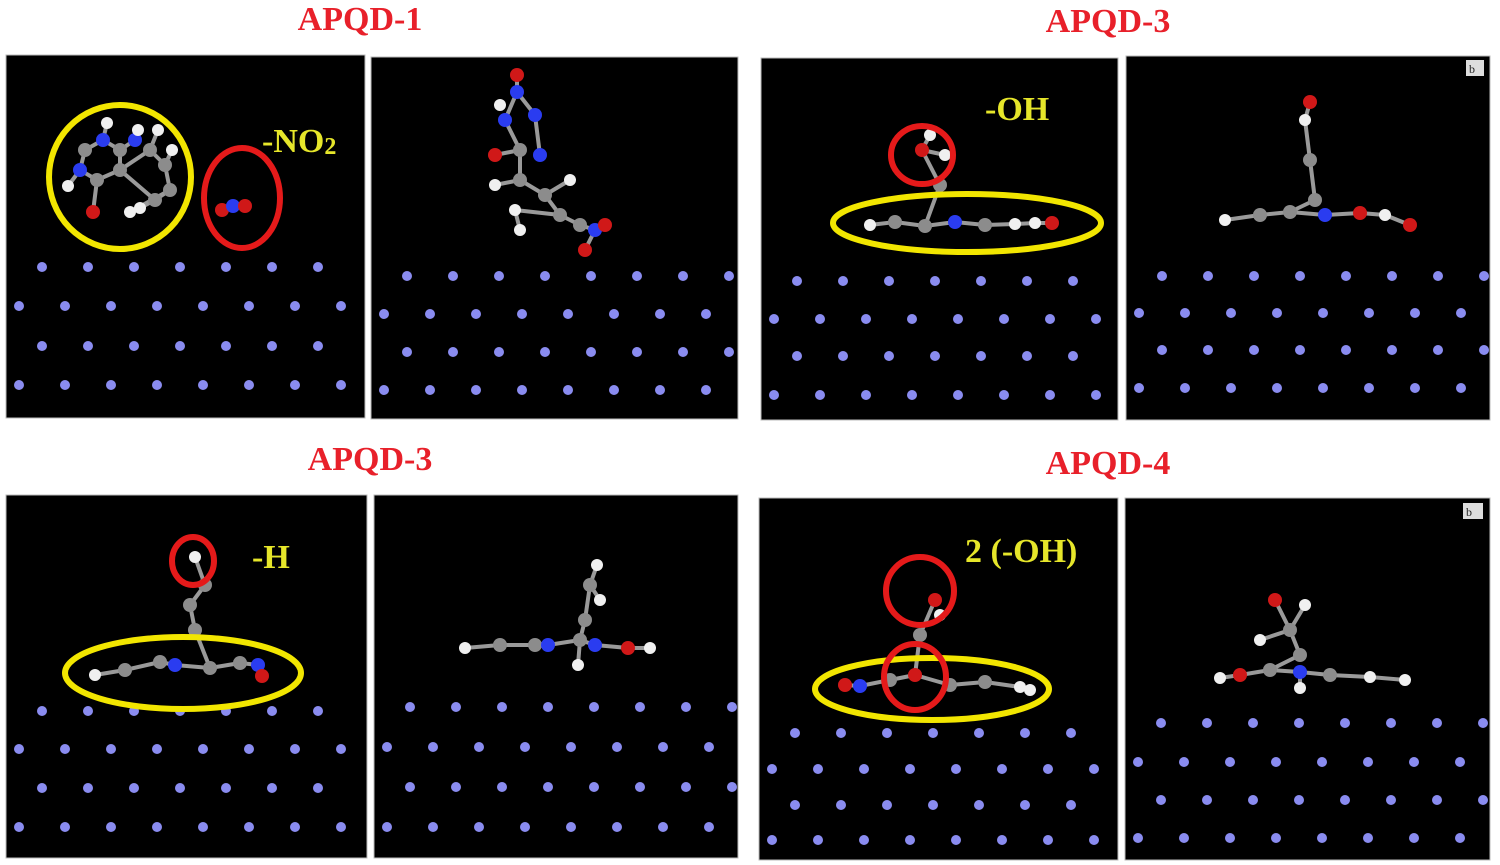 The image size is (1500, 865). Describe the element at coordinates (1017, 109) in the screenshot. I see `annotation-oh: -OH` at that location.